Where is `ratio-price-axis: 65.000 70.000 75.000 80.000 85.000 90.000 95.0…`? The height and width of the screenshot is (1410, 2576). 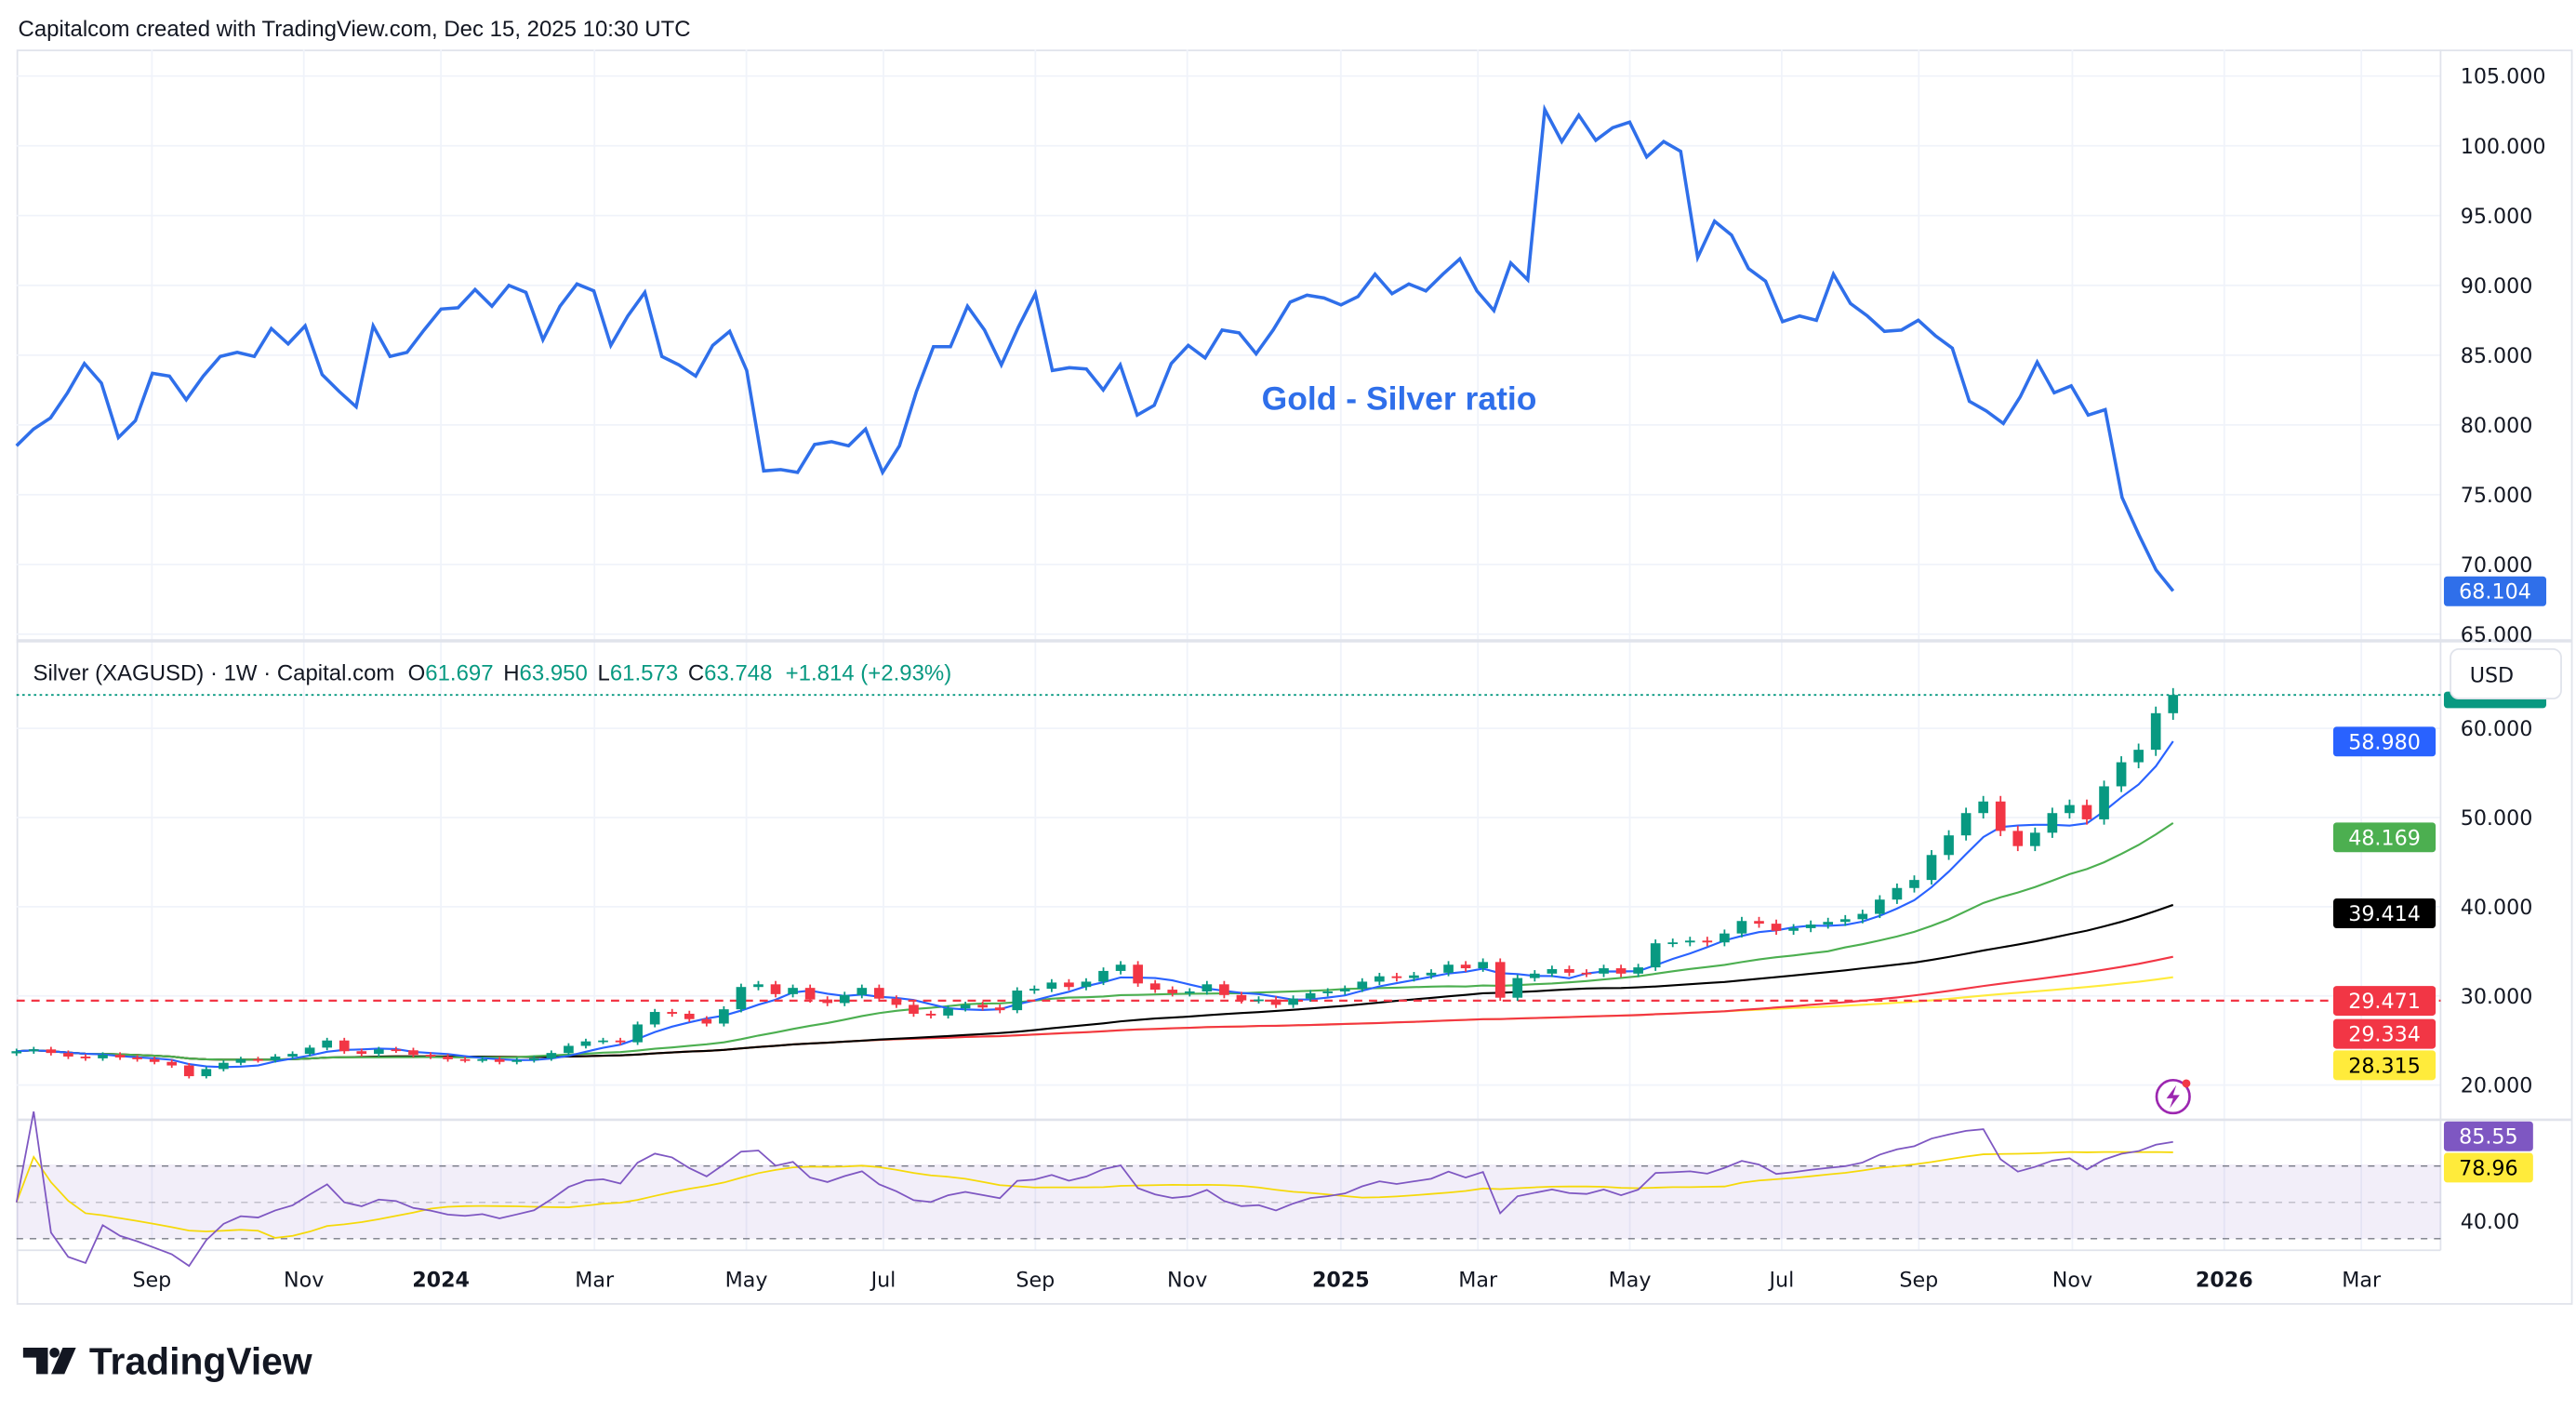
ratio-price-axis: 65.000 70.000 75.000 80.000 85.000 90.000 95.0… is located at coordinates (2503, 356).